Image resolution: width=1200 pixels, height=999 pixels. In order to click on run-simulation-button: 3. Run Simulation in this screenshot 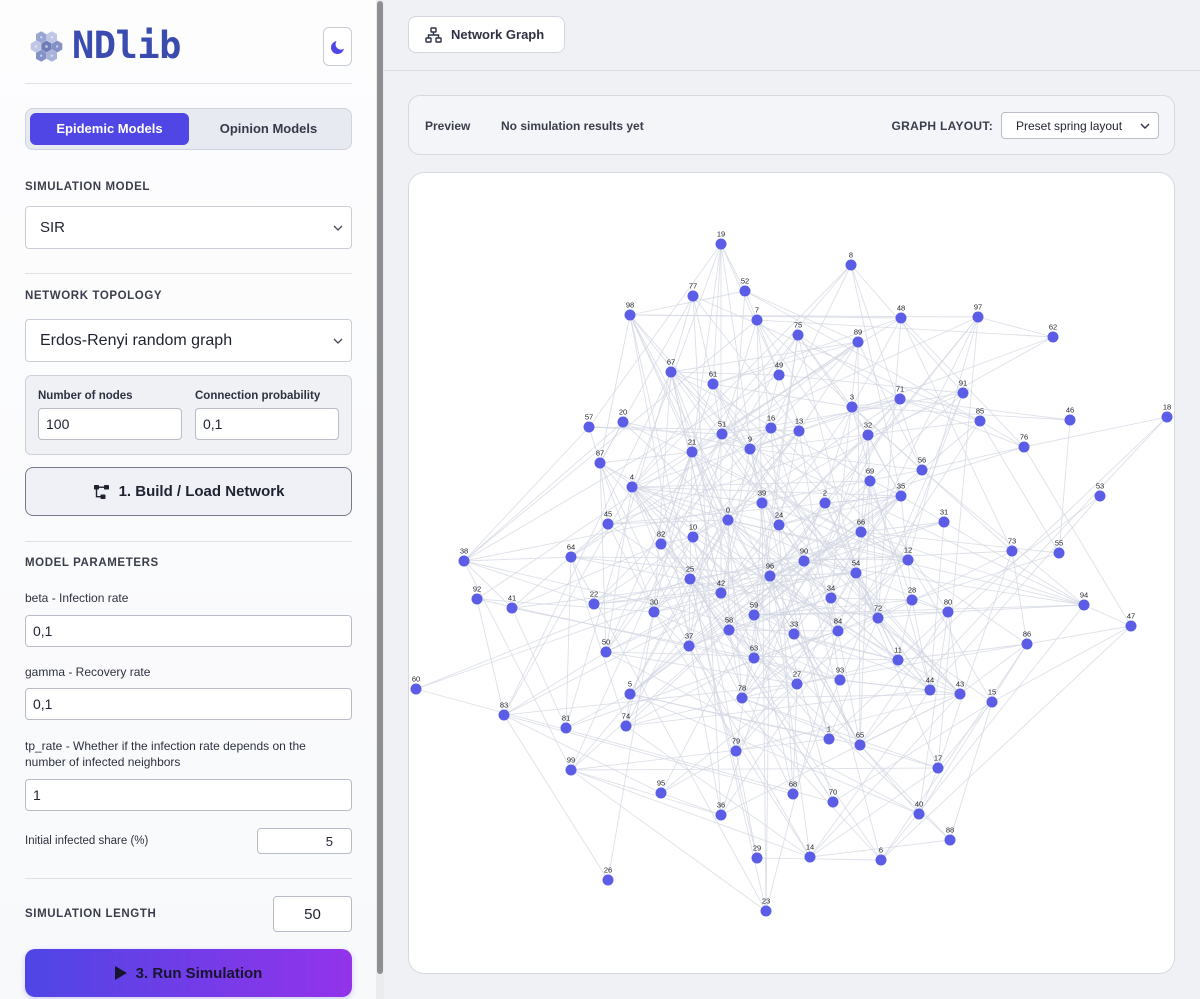, I will do `click(188, 973)`.